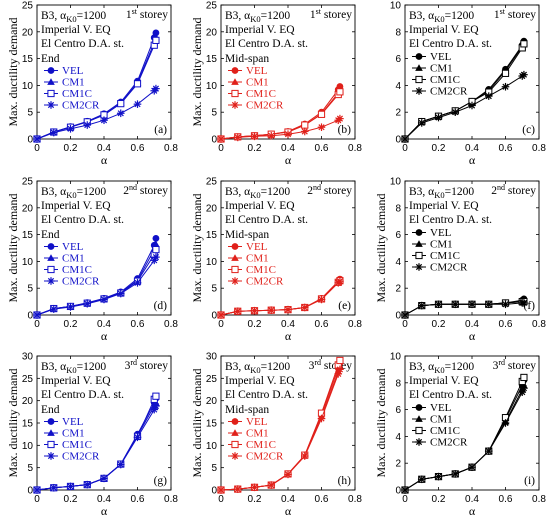 The image size is (550, 529). What do you see at coordinates (247, 235) in the screenshot?
I see `location-label: Mid-span` at bounding box center [247, 235].